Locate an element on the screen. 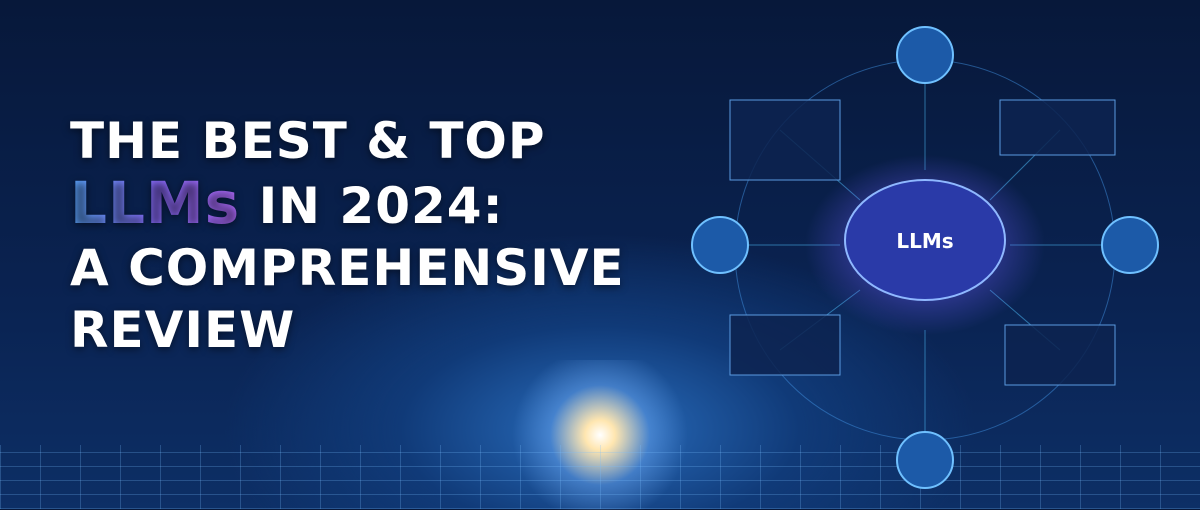 The height and width of the screenshot is (510, 1200). headline-line3: A COMPREHENSIVE is located at coordinates (347, 268).